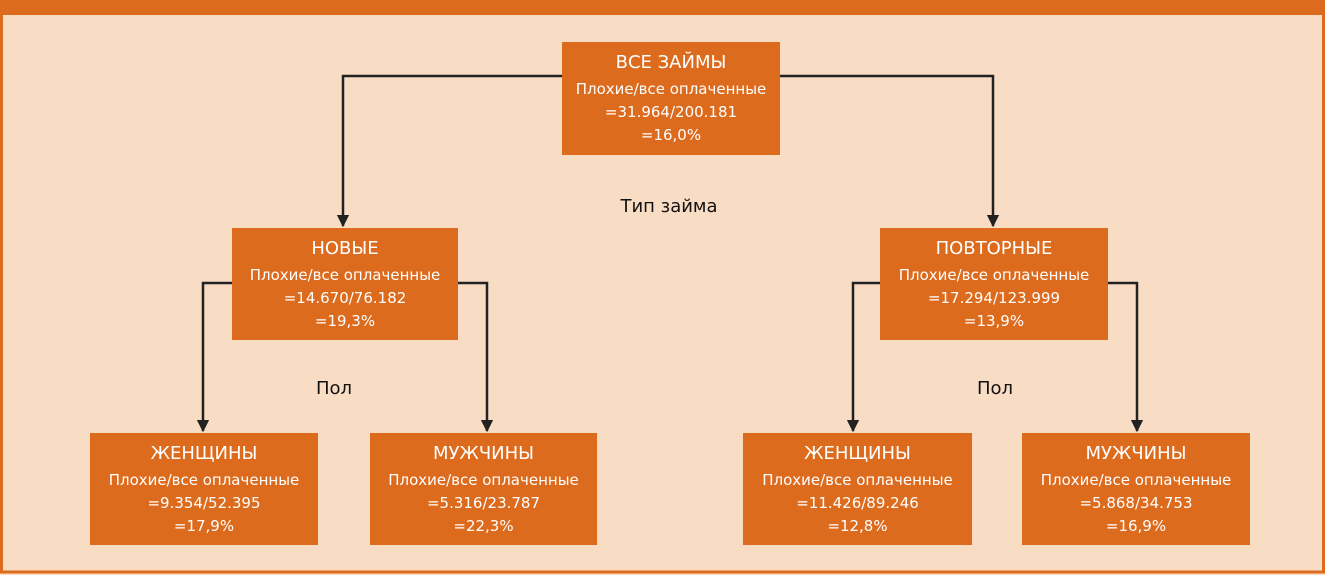 This screenshot has width=1325, height=575. What do you see at coordinates (483, 526) in the screenshot?
I see `node-percent: =22,3%` at bounding box center [483, 526].